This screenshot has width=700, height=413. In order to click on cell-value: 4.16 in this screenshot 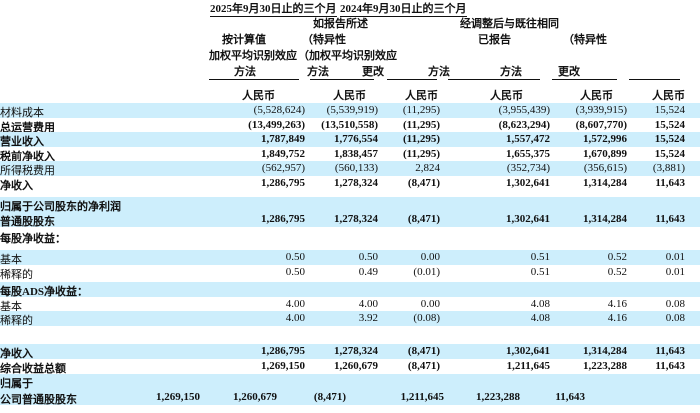, I will do `click(617, 304)`.